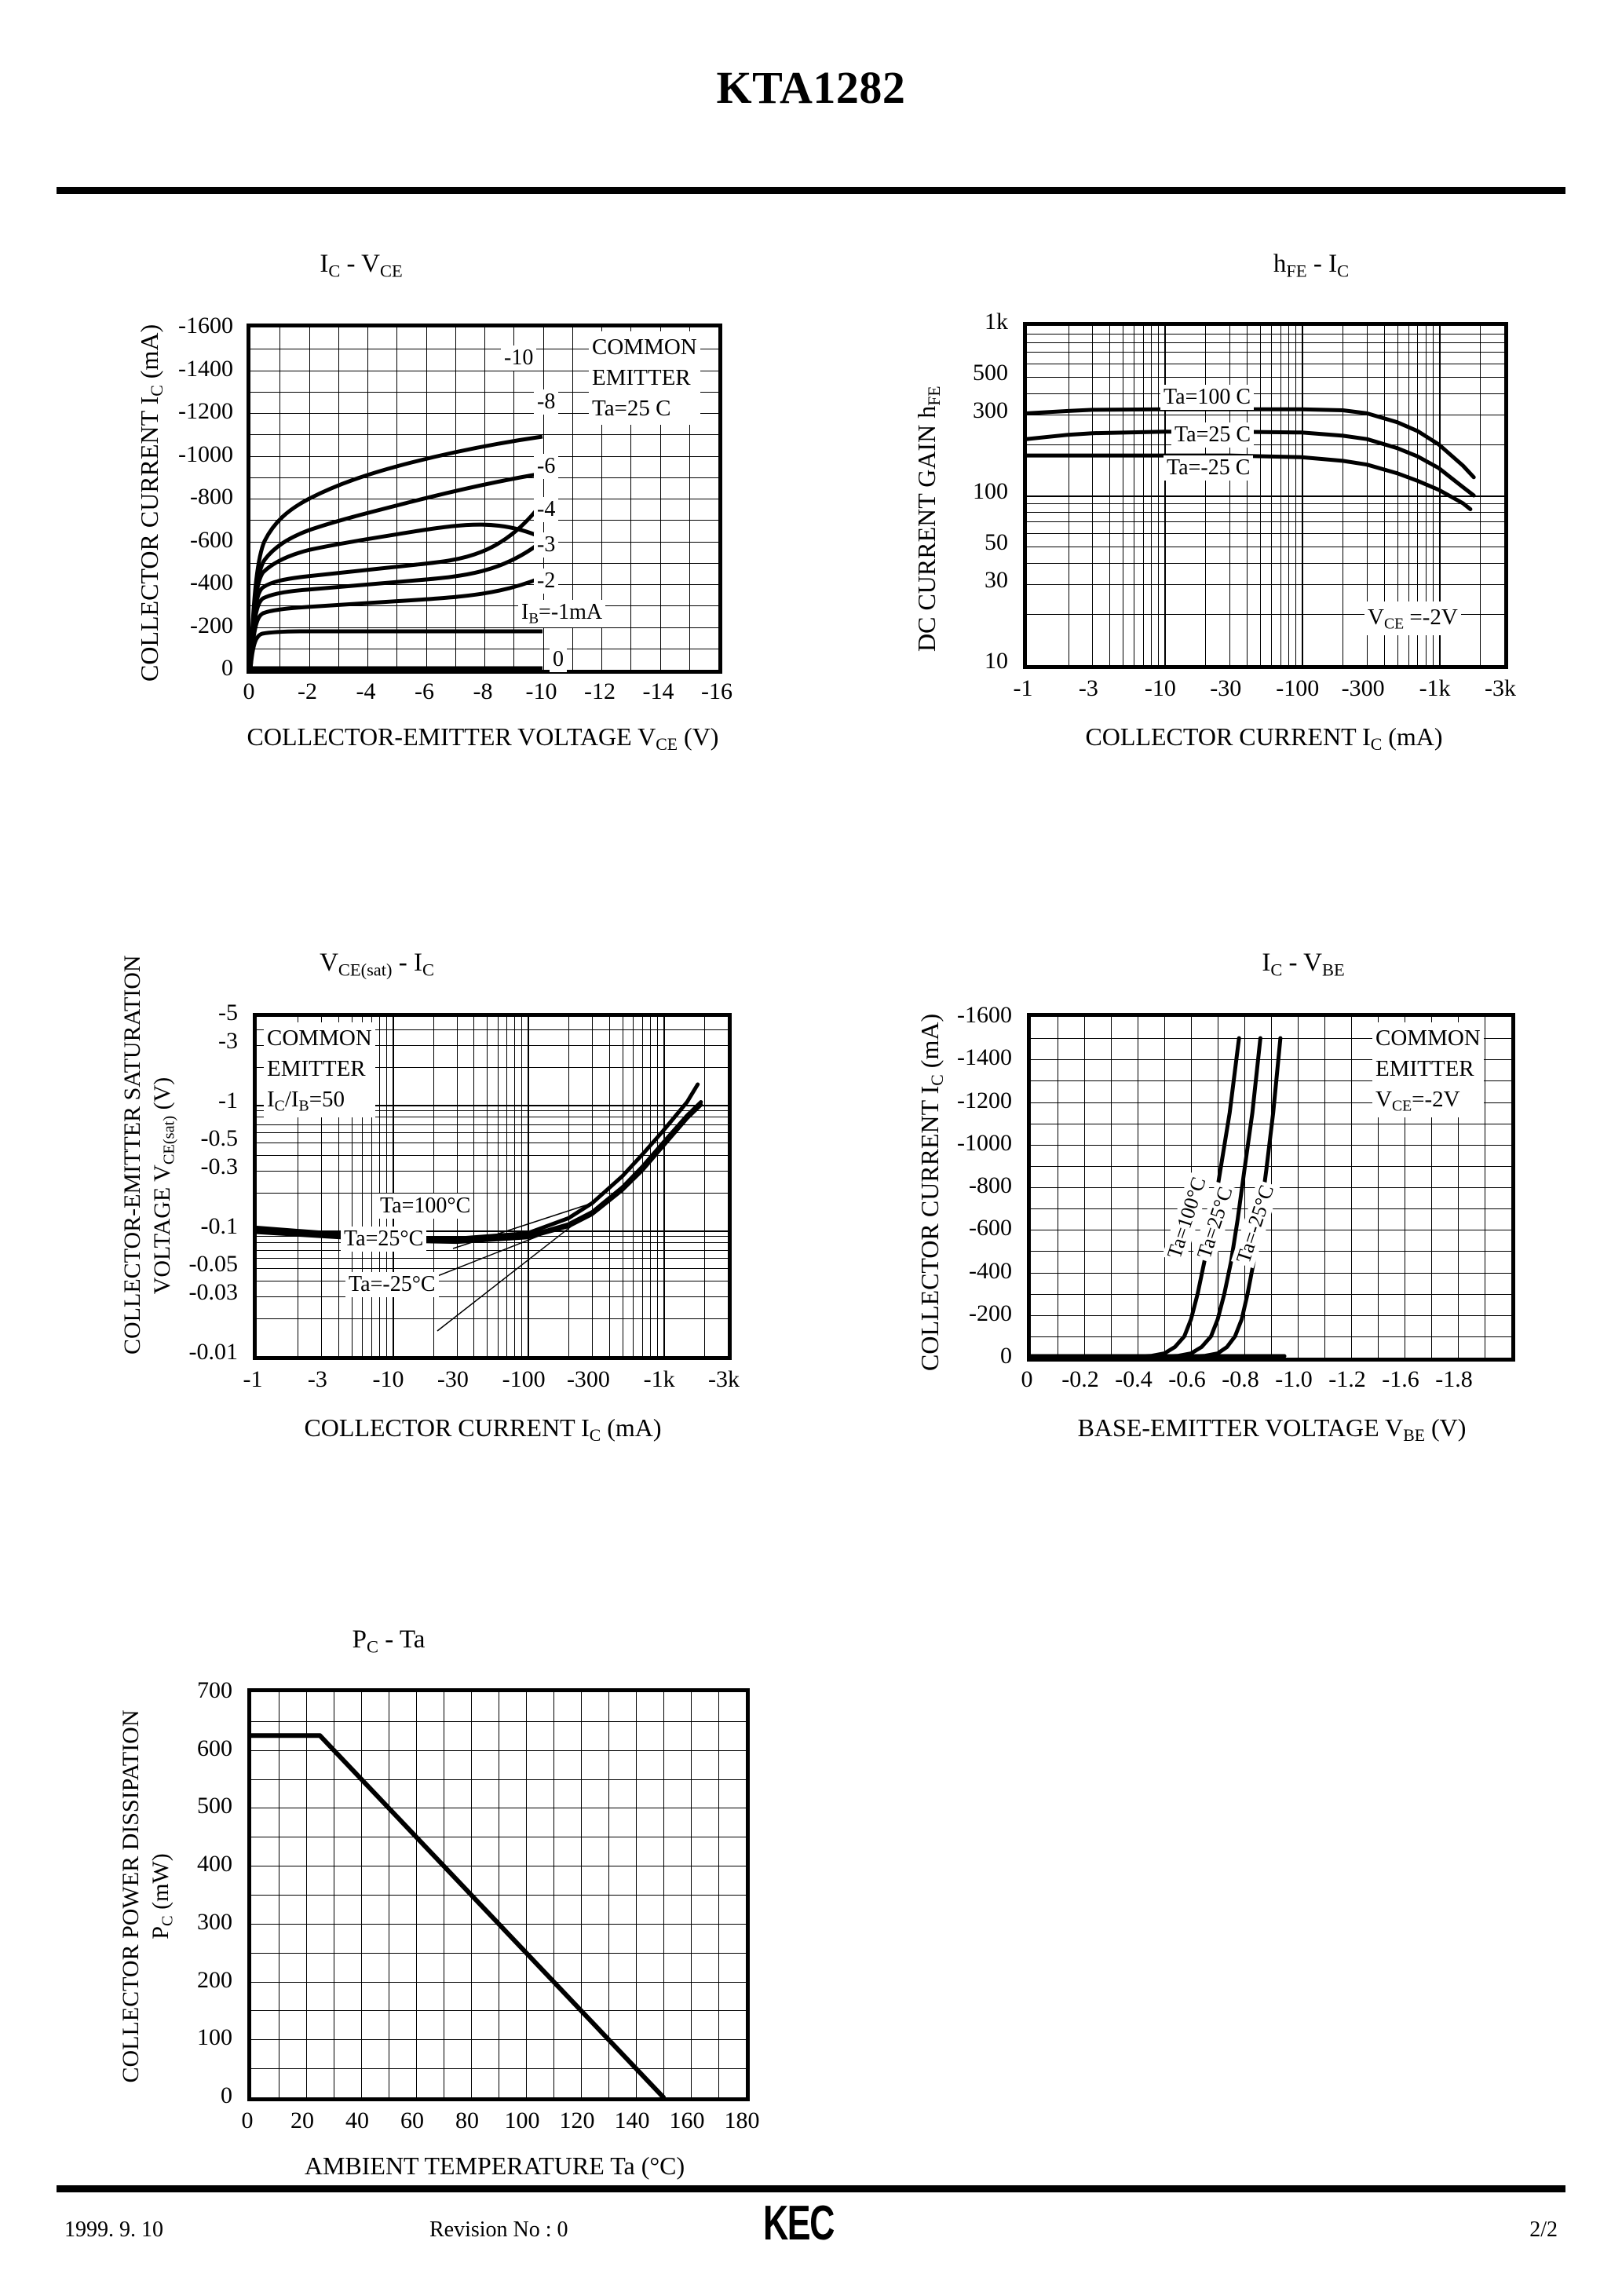 Image resolution: width=1622 pixels, height=2296 pixels. I want to click on x-axis-tick: 0, so click(249, 691).